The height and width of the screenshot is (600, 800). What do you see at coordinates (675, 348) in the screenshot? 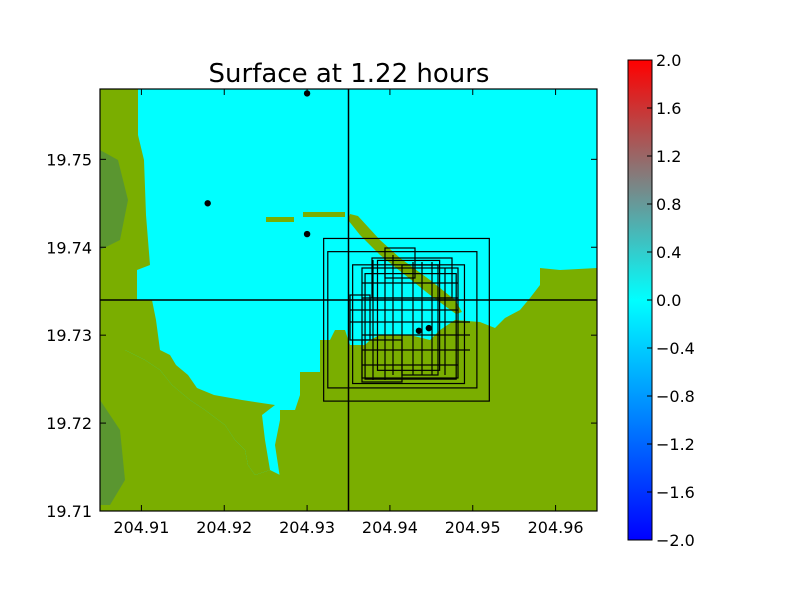
I see `colorbar-tick-label: −0.4` at bounding box center [675, 348].